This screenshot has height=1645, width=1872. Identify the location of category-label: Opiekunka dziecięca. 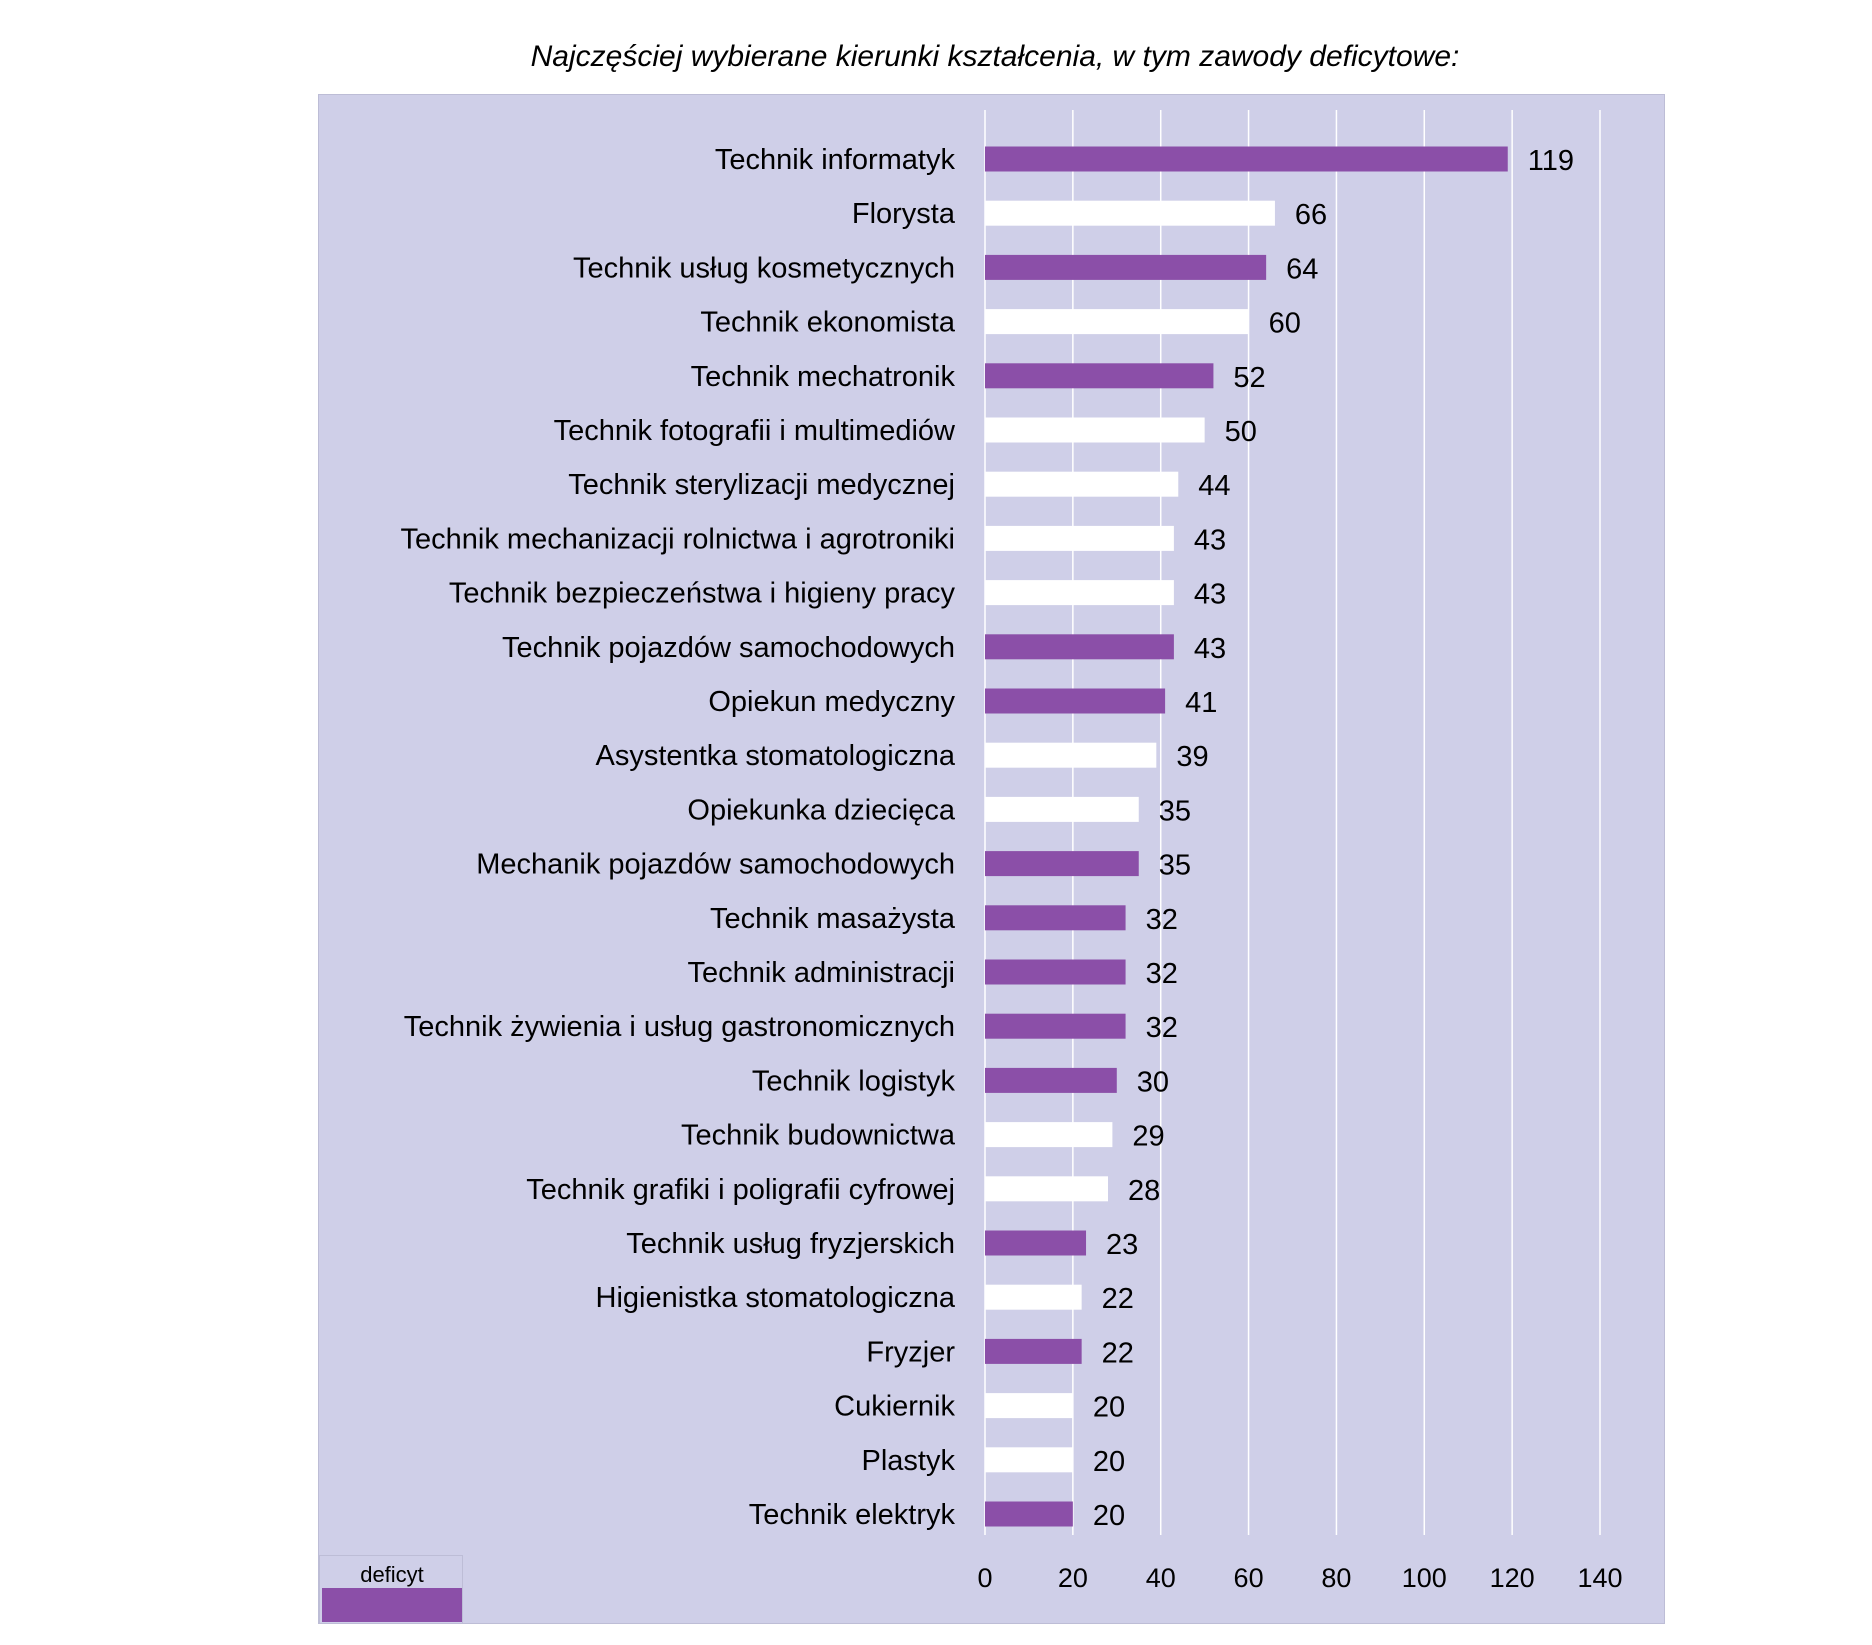
(821, 810).